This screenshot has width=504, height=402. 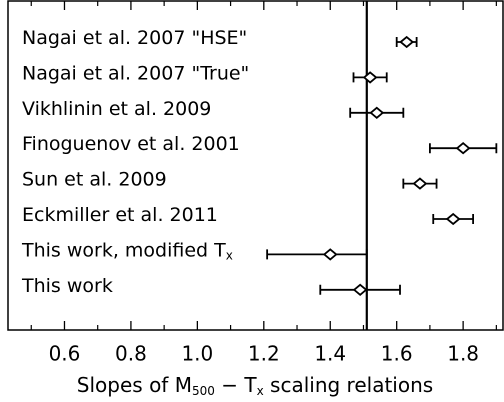 I want to click on text-part: This work, modified T, so click(x=123, y=250).